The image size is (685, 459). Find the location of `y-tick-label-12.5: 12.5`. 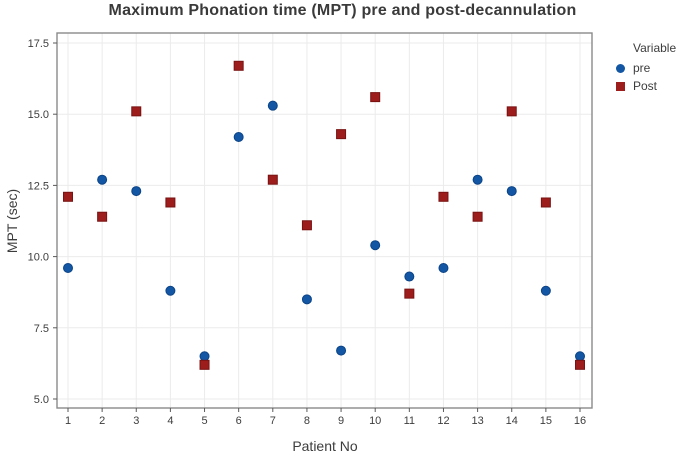

y-tick-label-12.5: 12.5 is located at coordinates (38, 186).